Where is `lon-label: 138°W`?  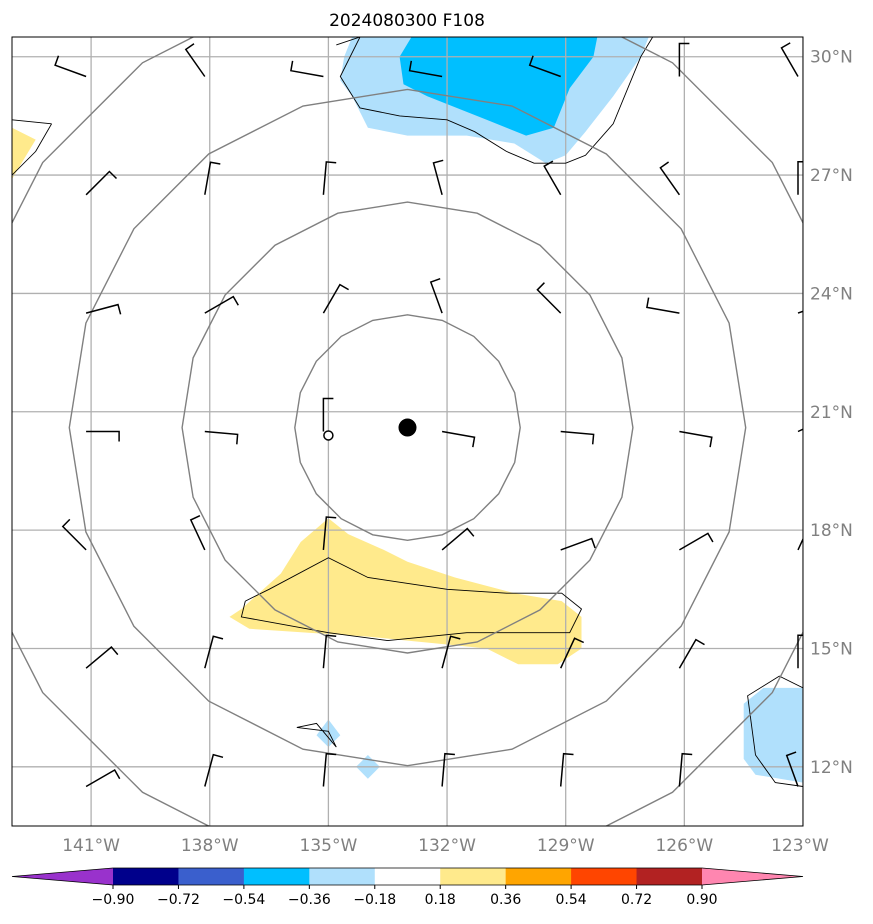
lon-label: 138°W is located at coordinates (210, 846).